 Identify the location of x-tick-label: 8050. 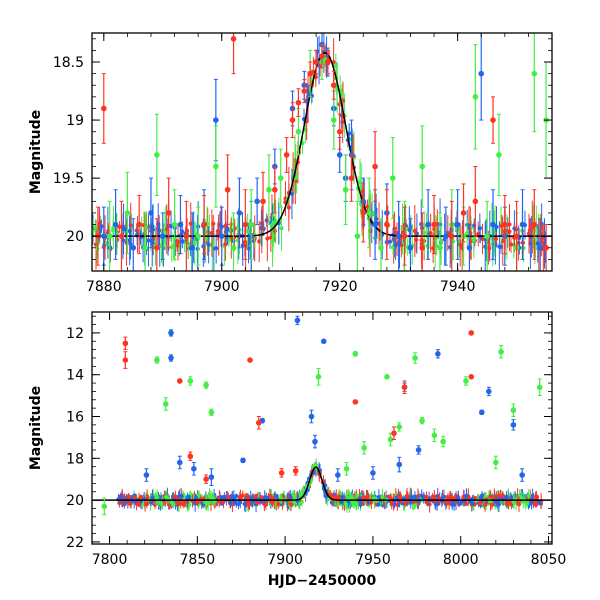
(549, 560).